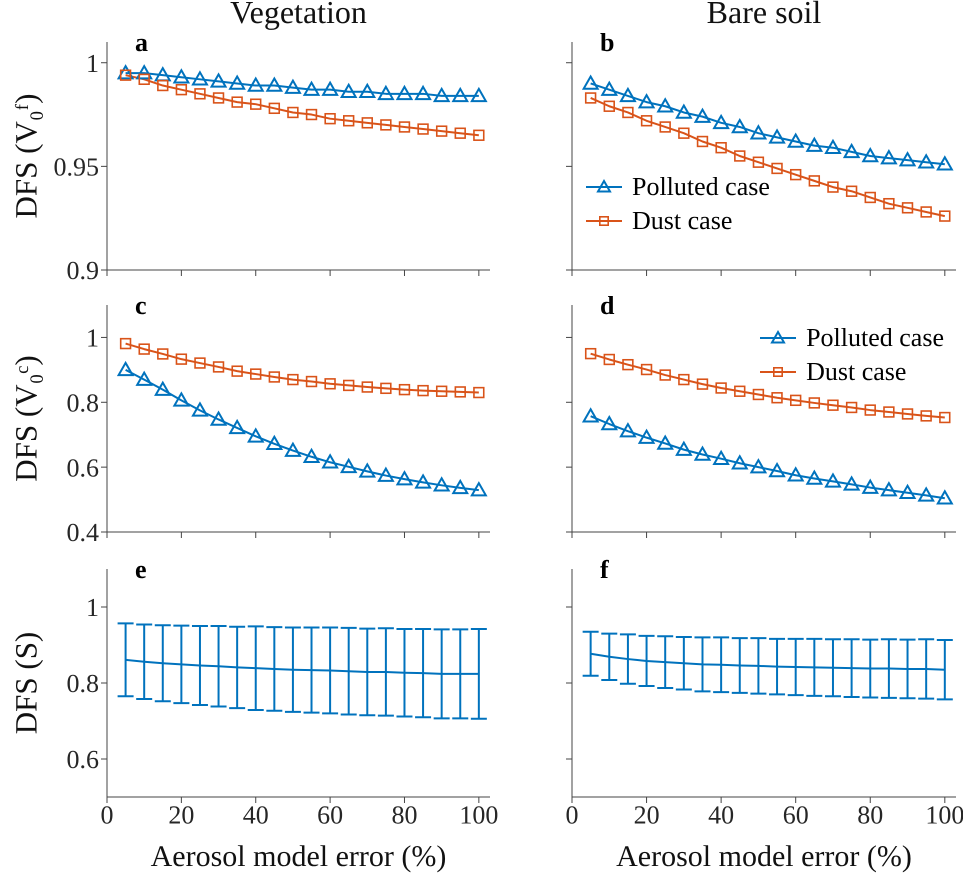 This screenshot has height=880, width=973. Describe the element at coordinates (141, 43) in the screenshot. I see `annotation: a` at that location.